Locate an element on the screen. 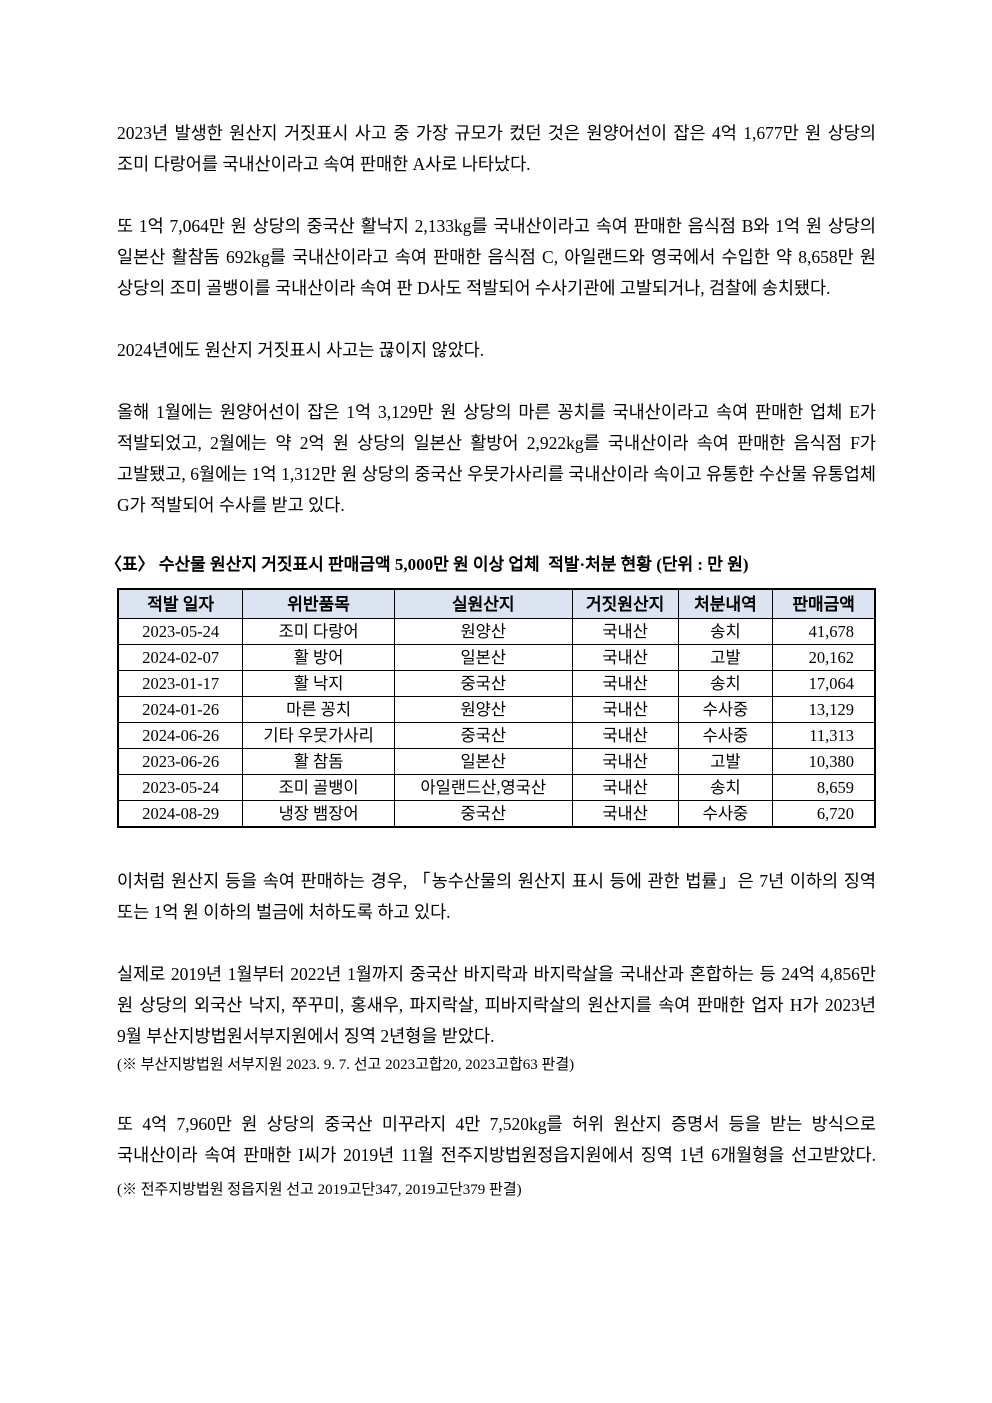  table-row: 2024-01-26 마른 꽁치 원양산 국내산 수사중 13,129 is located at coordinates (496, 709).